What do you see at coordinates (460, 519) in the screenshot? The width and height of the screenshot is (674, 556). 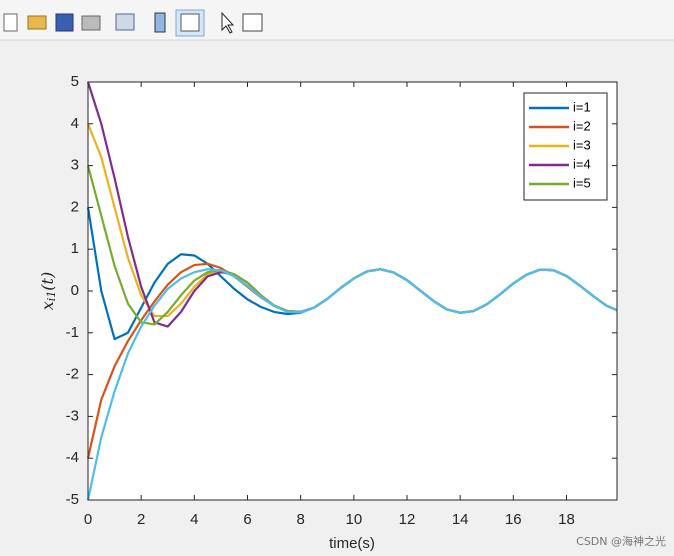 I see `x-tick-label: 14` at bounding box center [460, 519].